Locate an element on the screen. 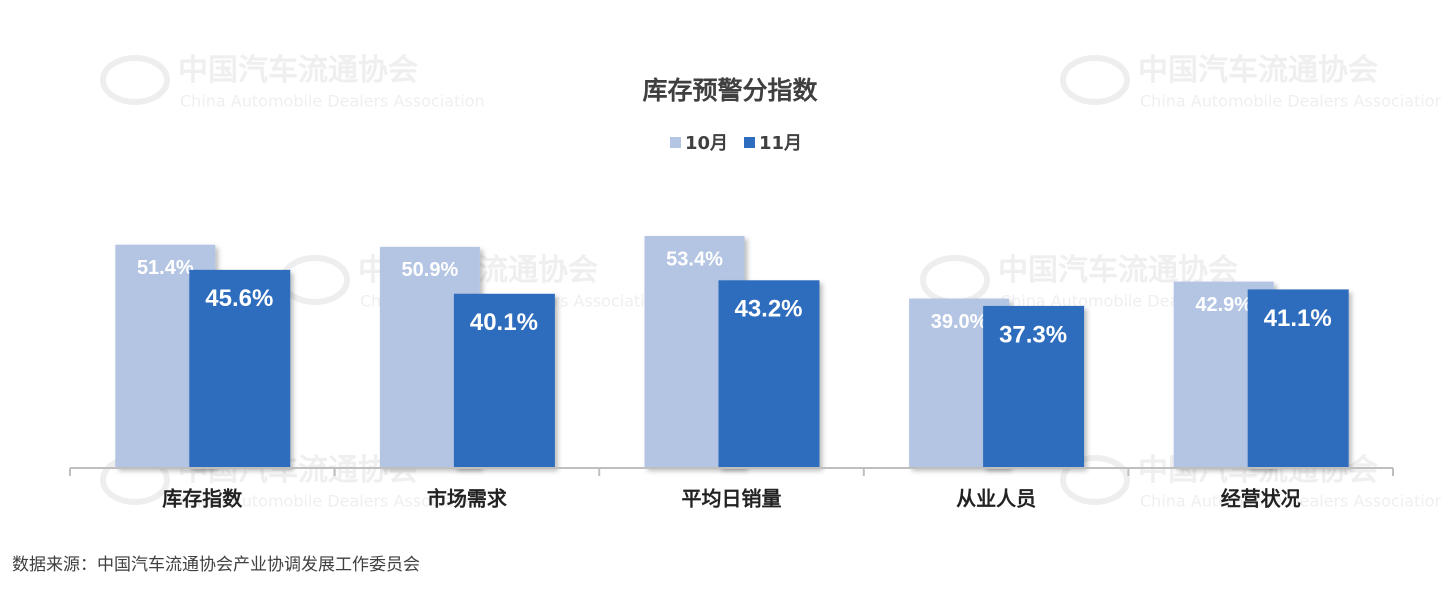 This screenshot has width=1441, height=589. data-label: 40.1% is located at coordinates (504, 322).